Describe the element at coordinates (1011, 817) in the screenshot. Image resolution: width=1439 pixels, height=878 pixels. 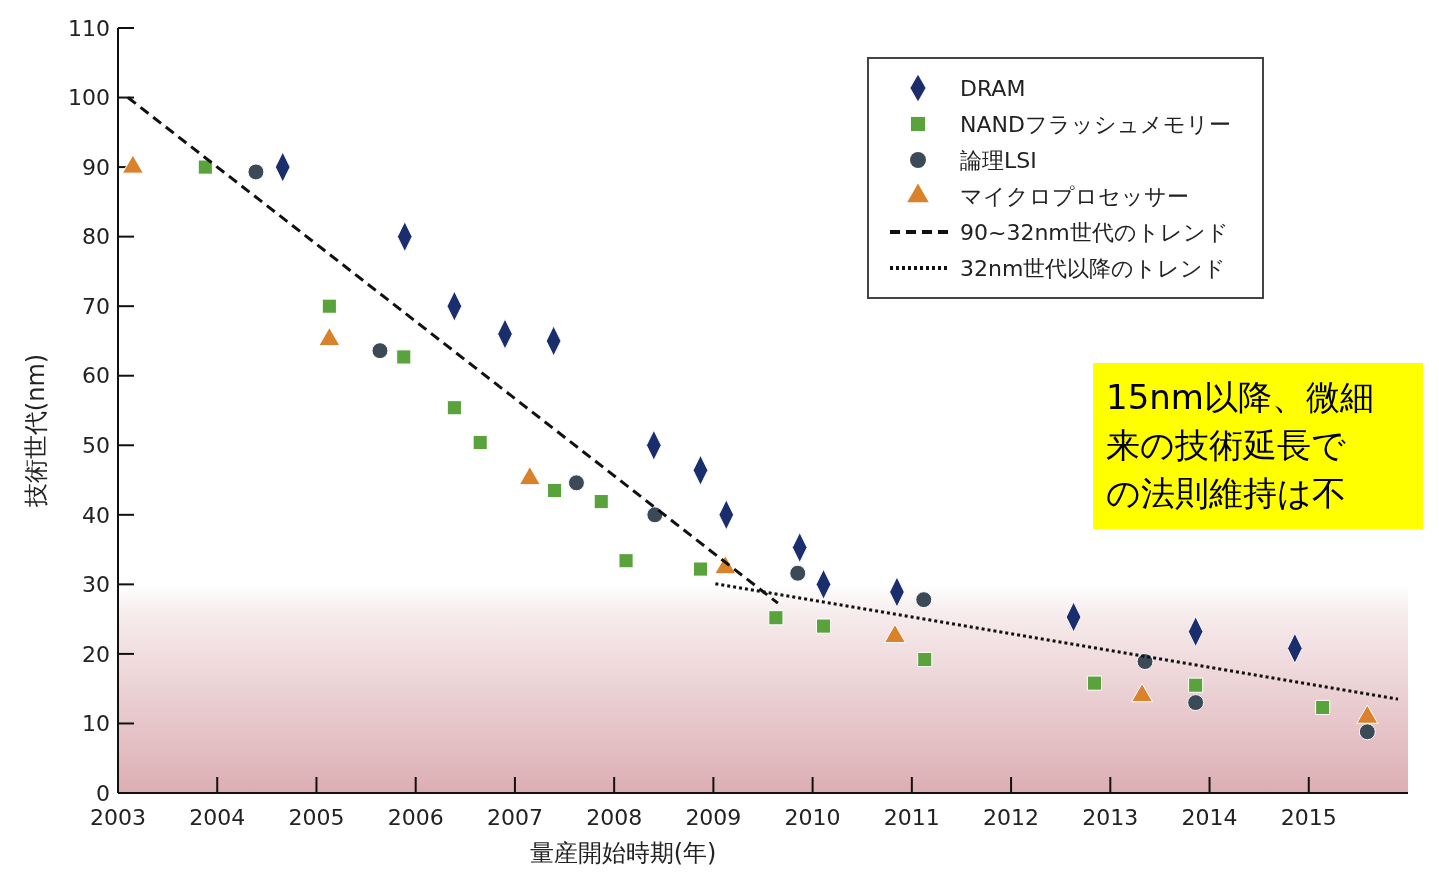
I see `x-tick-label: 2012` at that location.